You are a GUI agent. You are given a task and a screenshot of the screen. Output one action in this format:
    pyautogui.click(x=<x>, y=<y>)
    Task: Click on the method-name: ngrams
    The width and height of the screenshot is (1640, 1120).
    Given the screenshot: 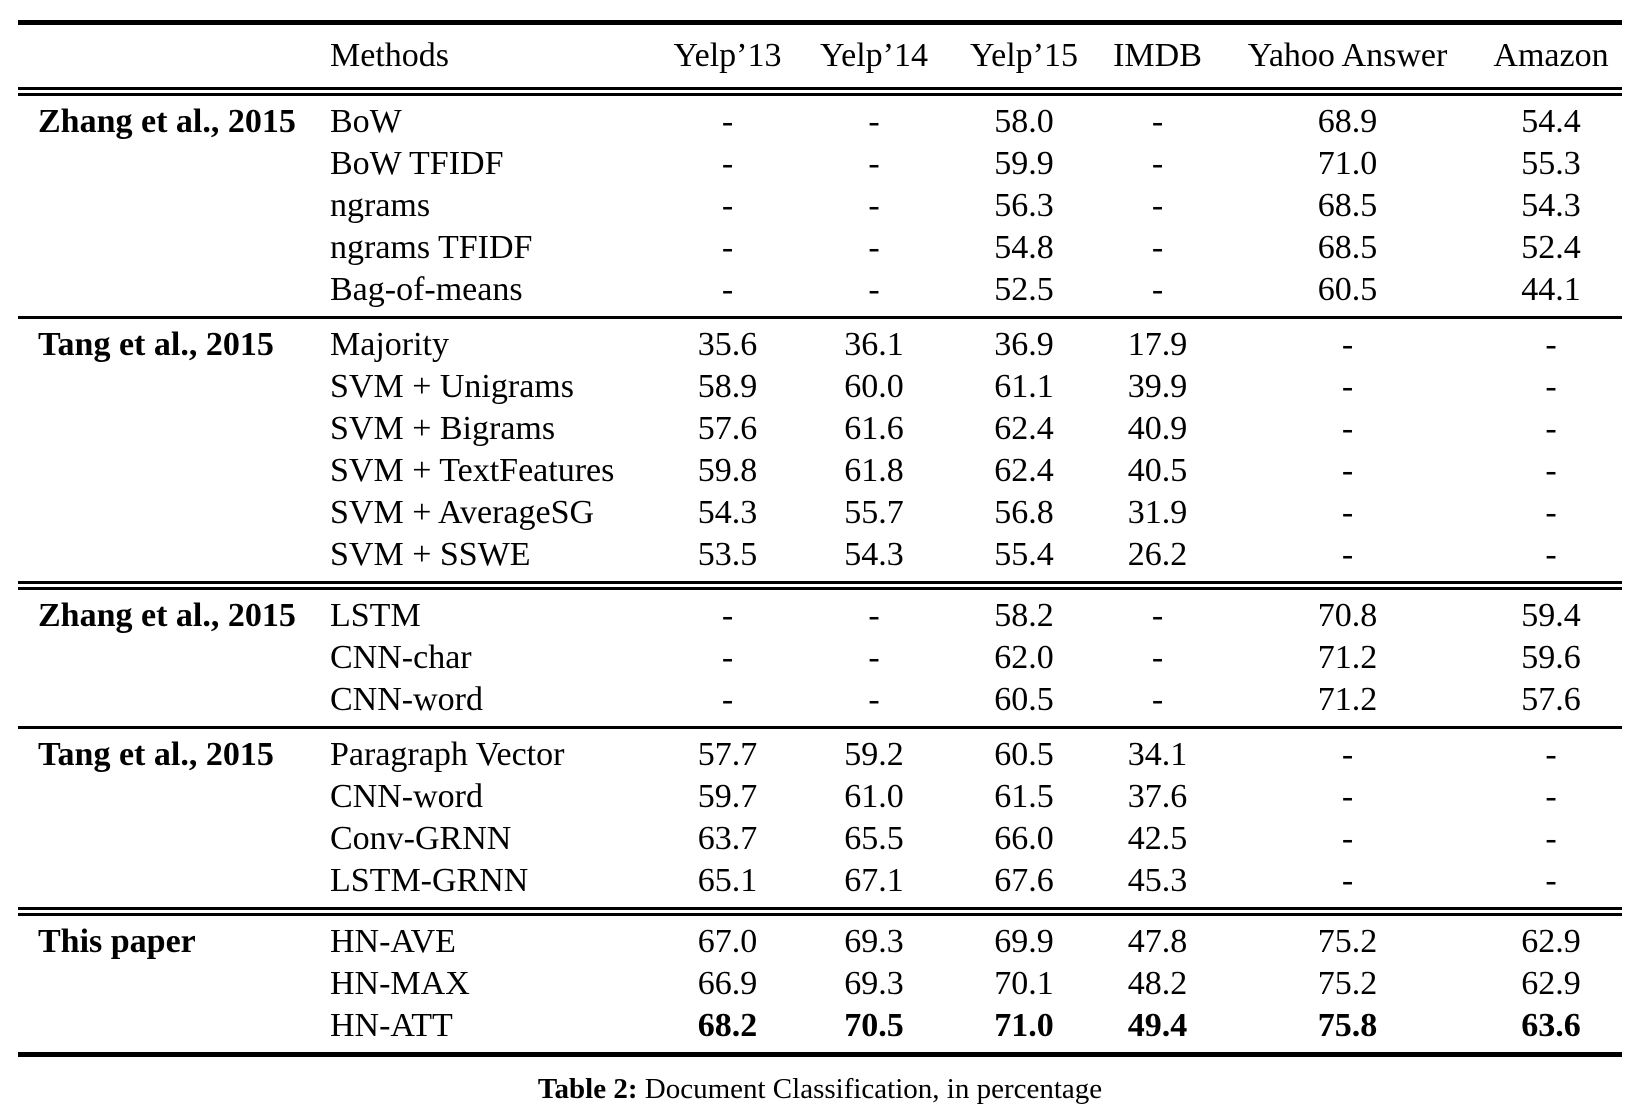 What is the action you would take?
    pyautogui.click(x=380, y=205)
    